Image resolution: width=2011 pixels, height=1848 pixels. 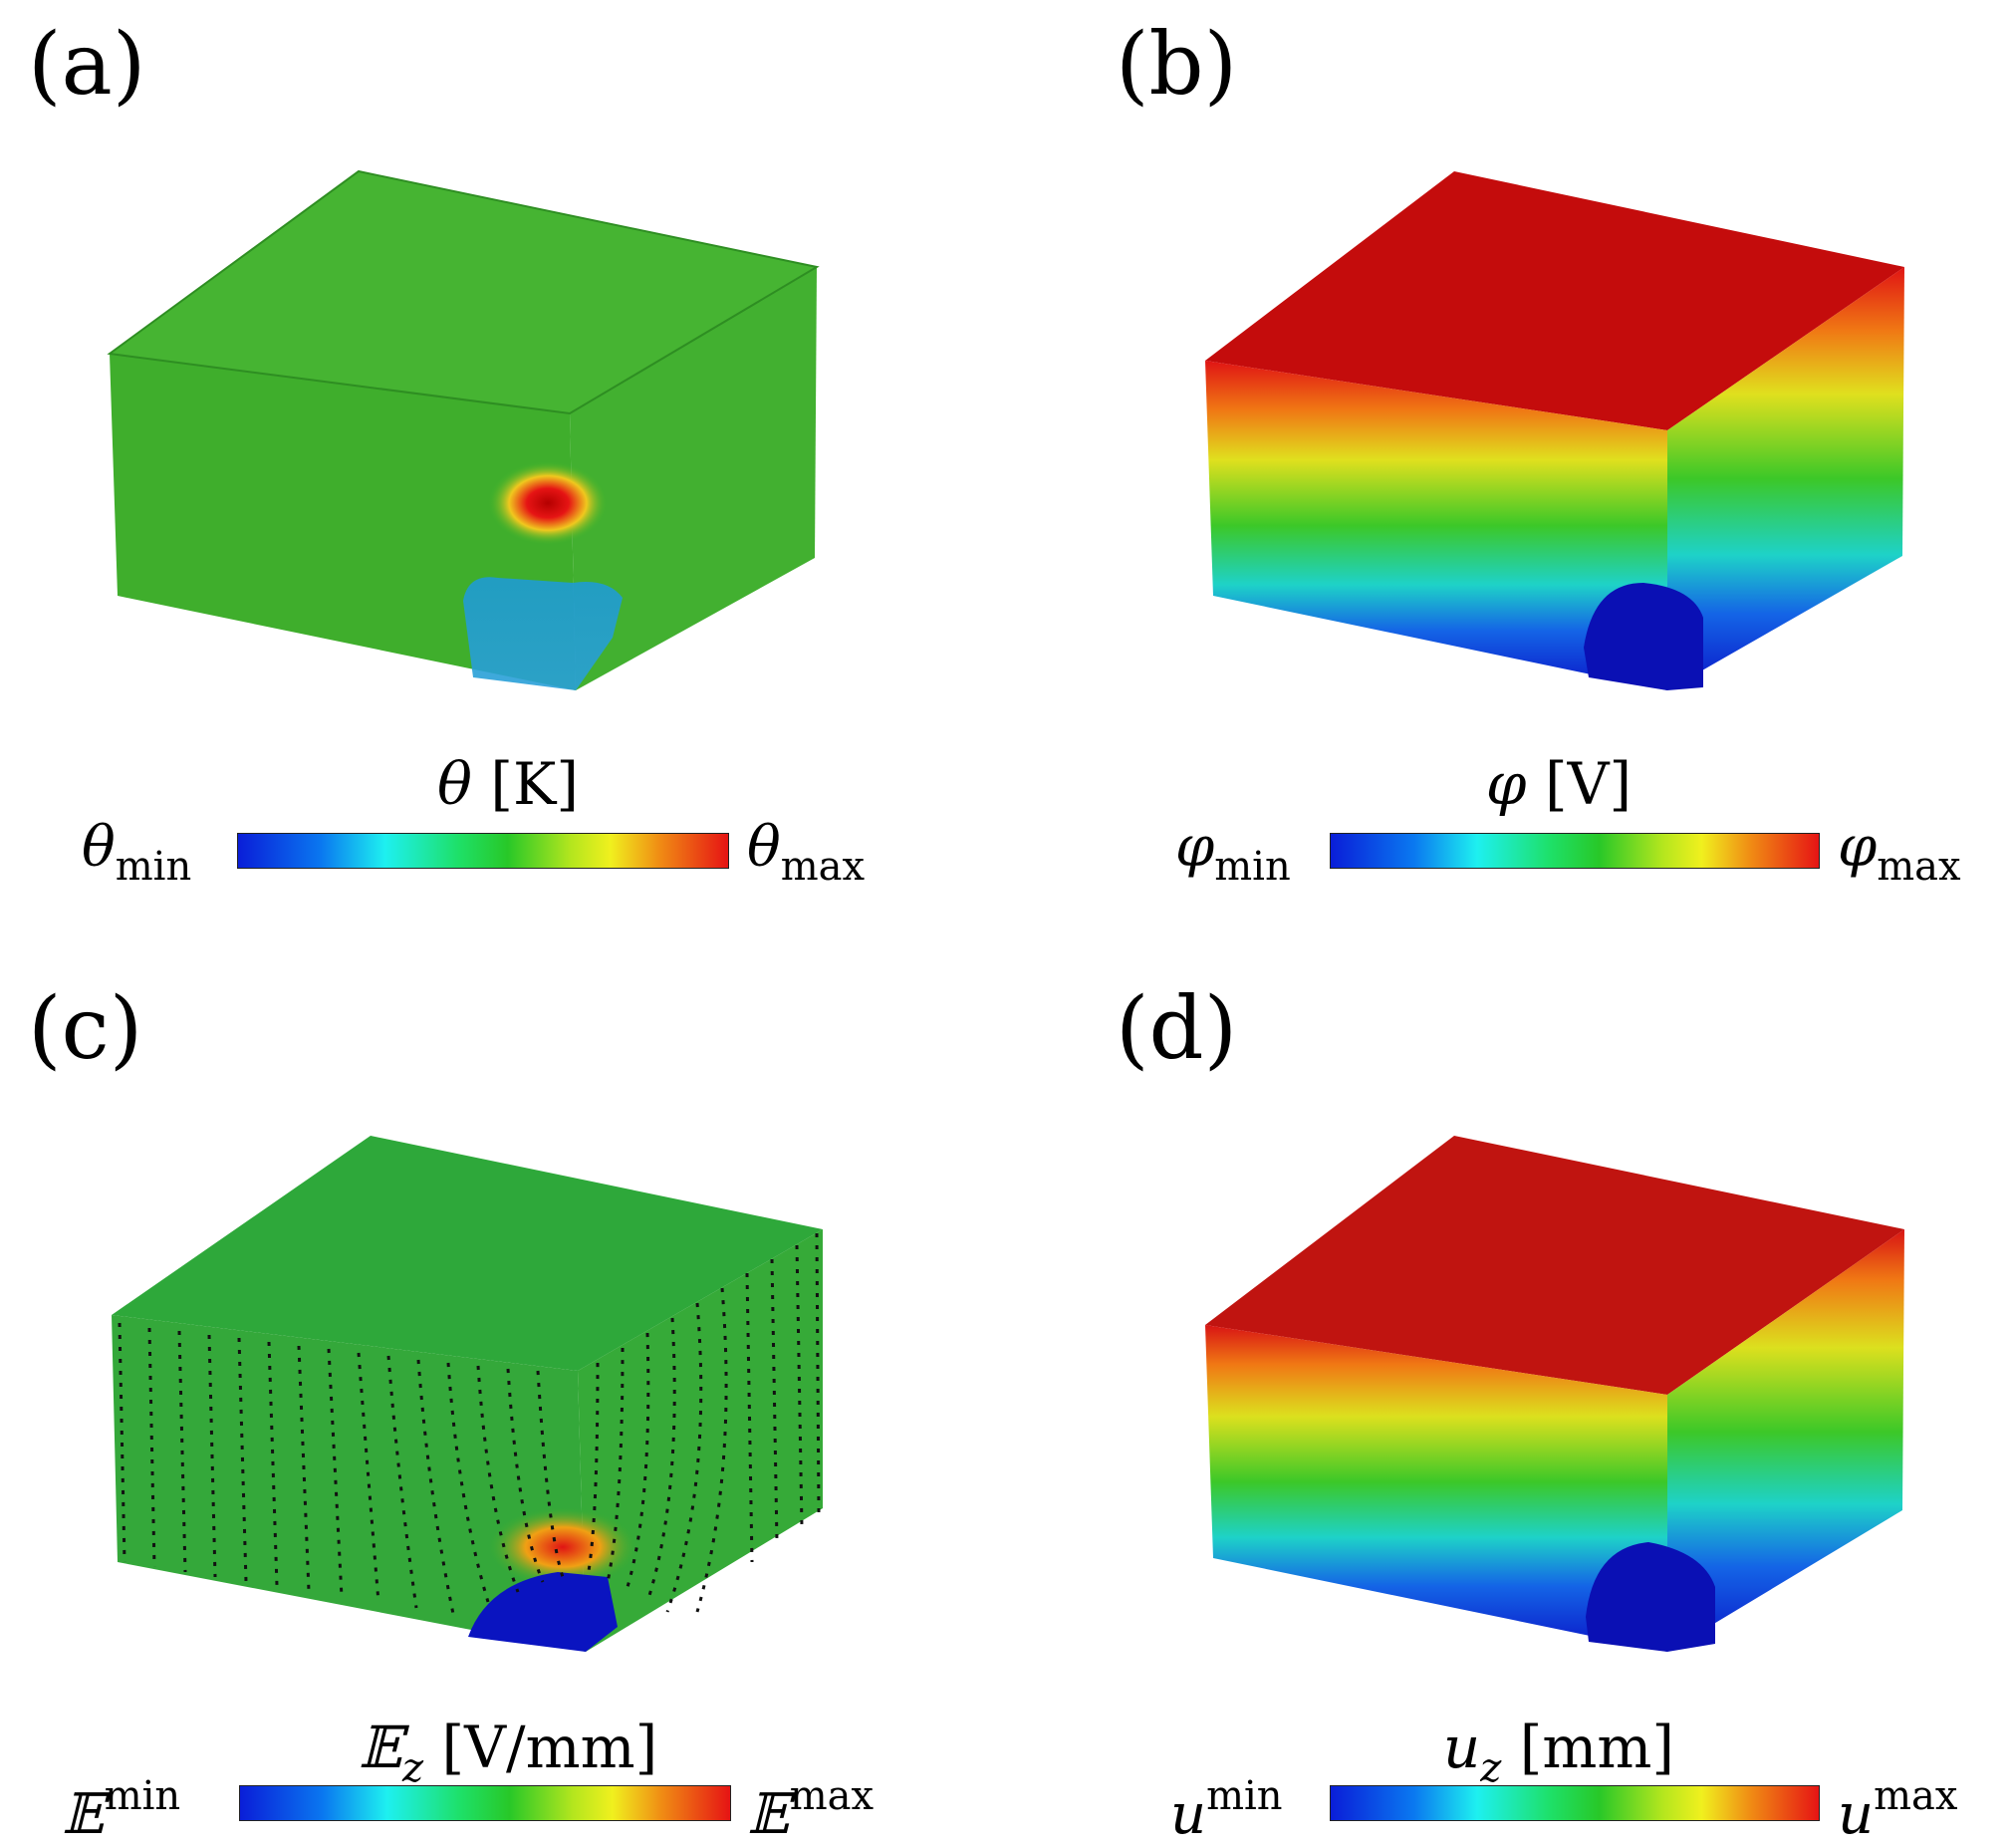 What do you see at coordinates (508, 1753) in the screenshot?
I see `colorbar-title: 𝔼z [V/mm]` at bounding box center [508, 1753].